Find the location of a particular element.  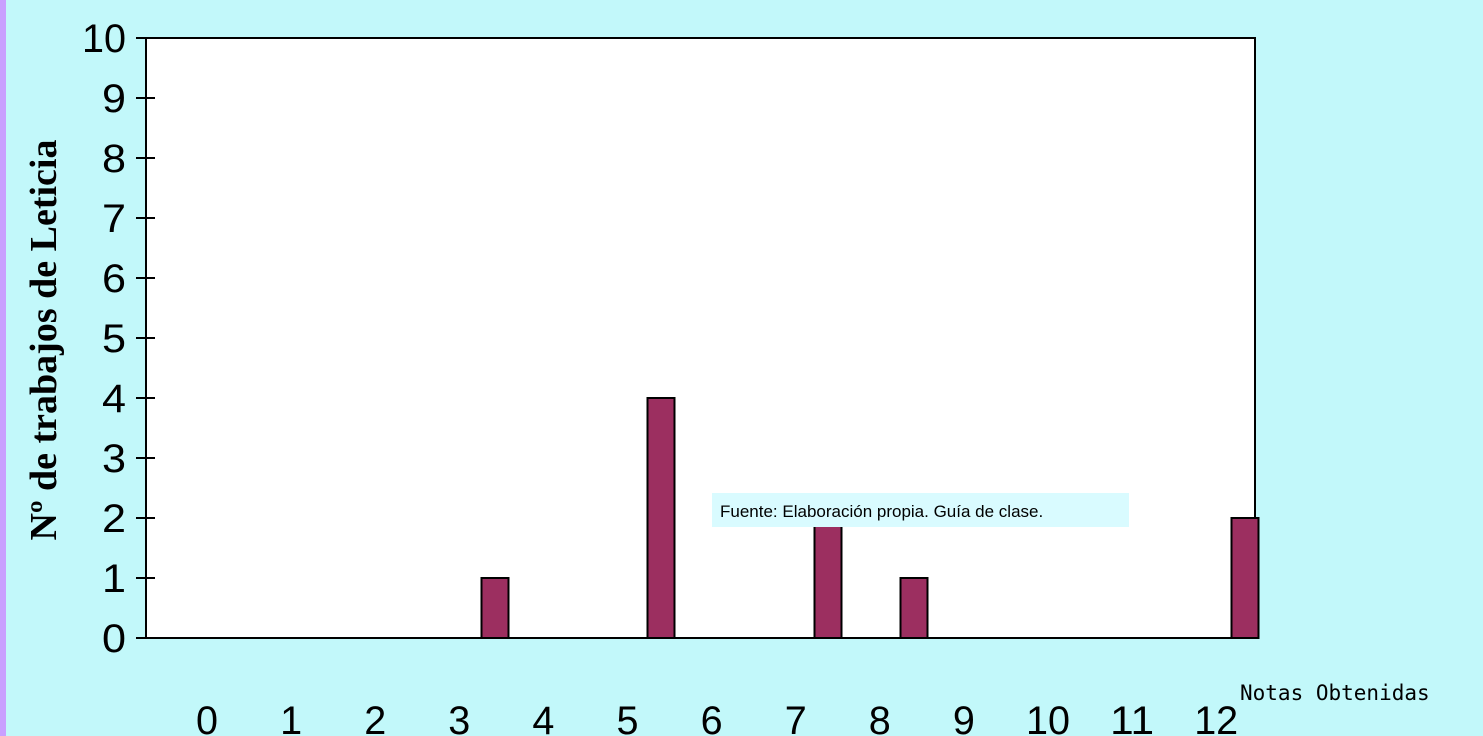

y-tick-label: 8 is located at coordinates (114, 159).